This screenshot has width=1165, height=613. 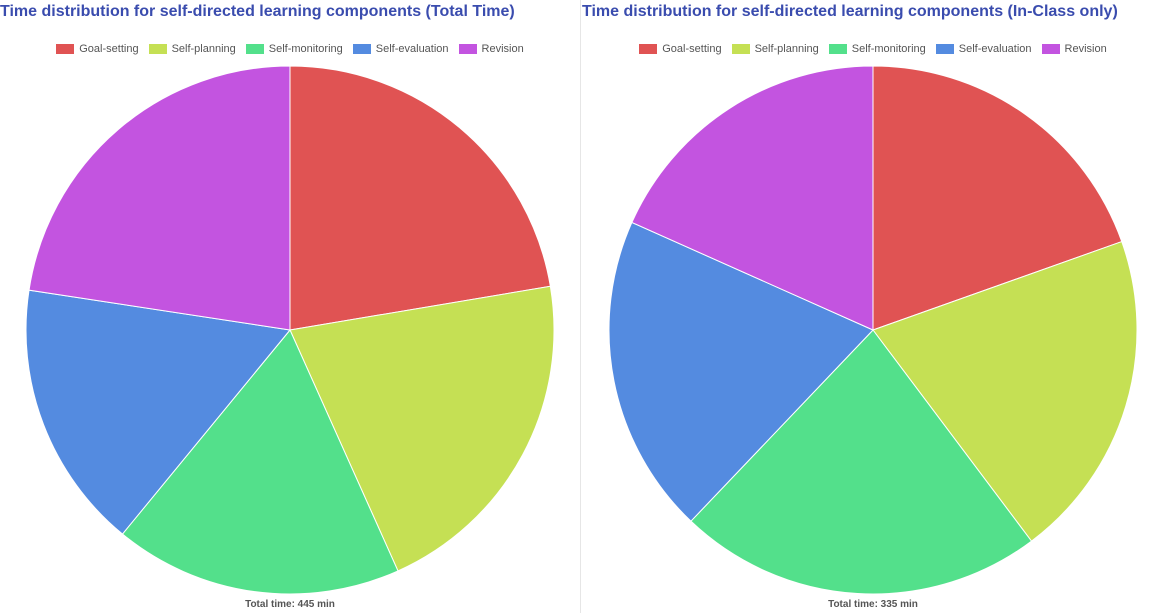 What do you see at coordinates (580, 306) in the screenshot?
I see `panel-divider` at bounding box center [580, 306].